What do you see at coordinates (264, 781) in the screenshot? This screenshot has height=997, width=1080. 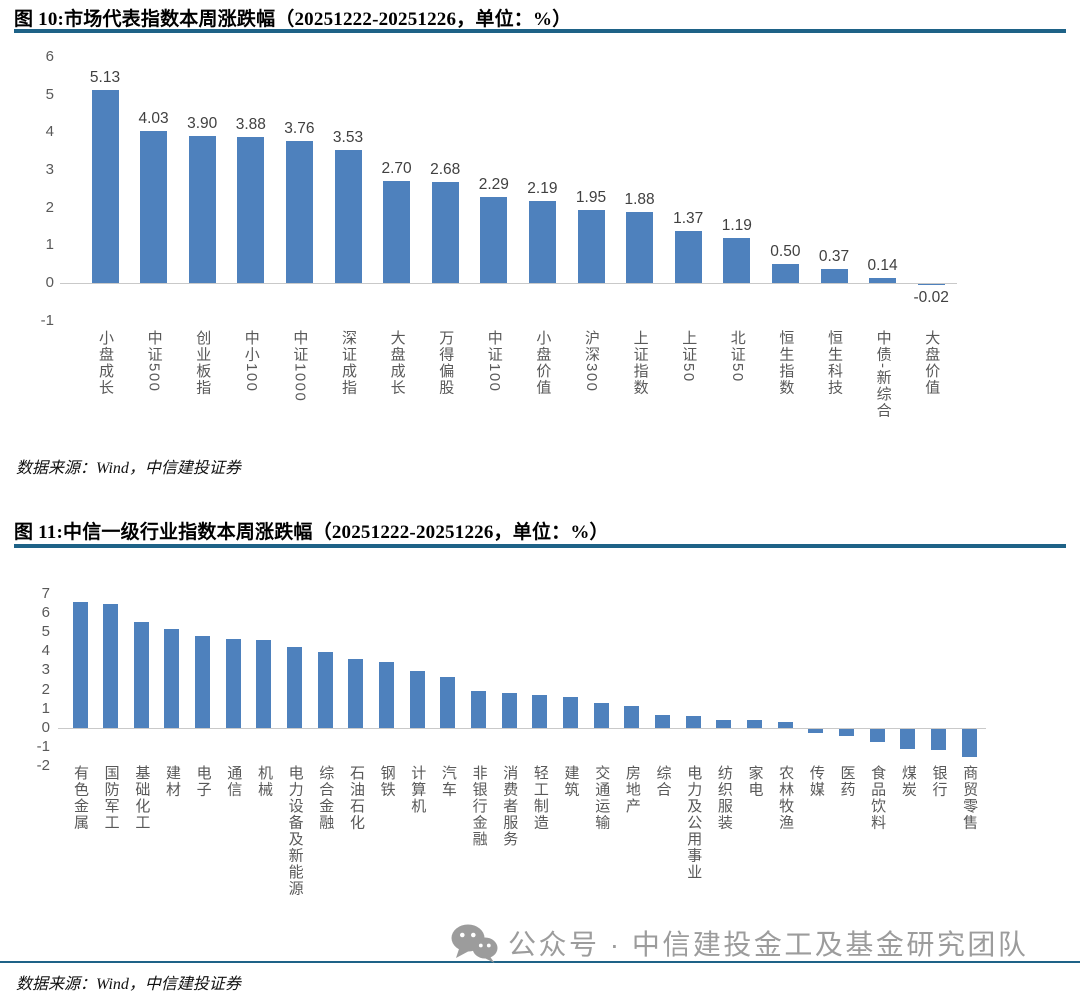 I see `x-axis-category-label: 机械` at bounding box center [264, 781].